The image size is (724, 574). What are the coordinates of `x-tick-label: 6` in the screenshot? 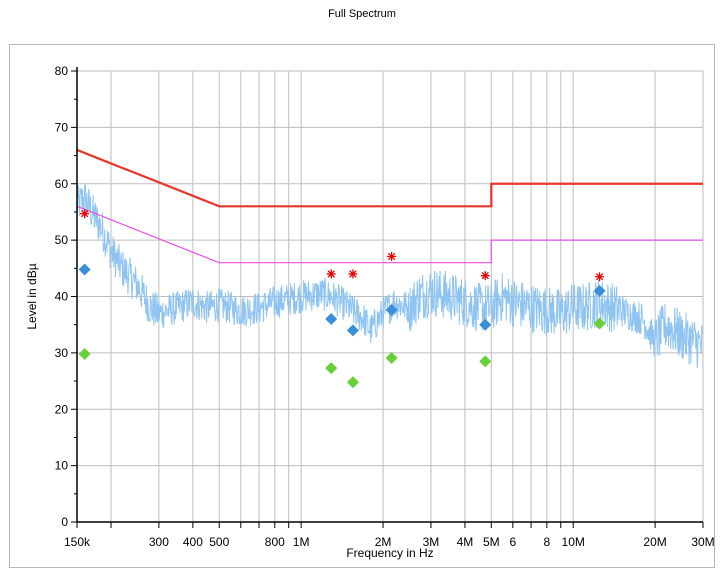 It's located at (513, 542).